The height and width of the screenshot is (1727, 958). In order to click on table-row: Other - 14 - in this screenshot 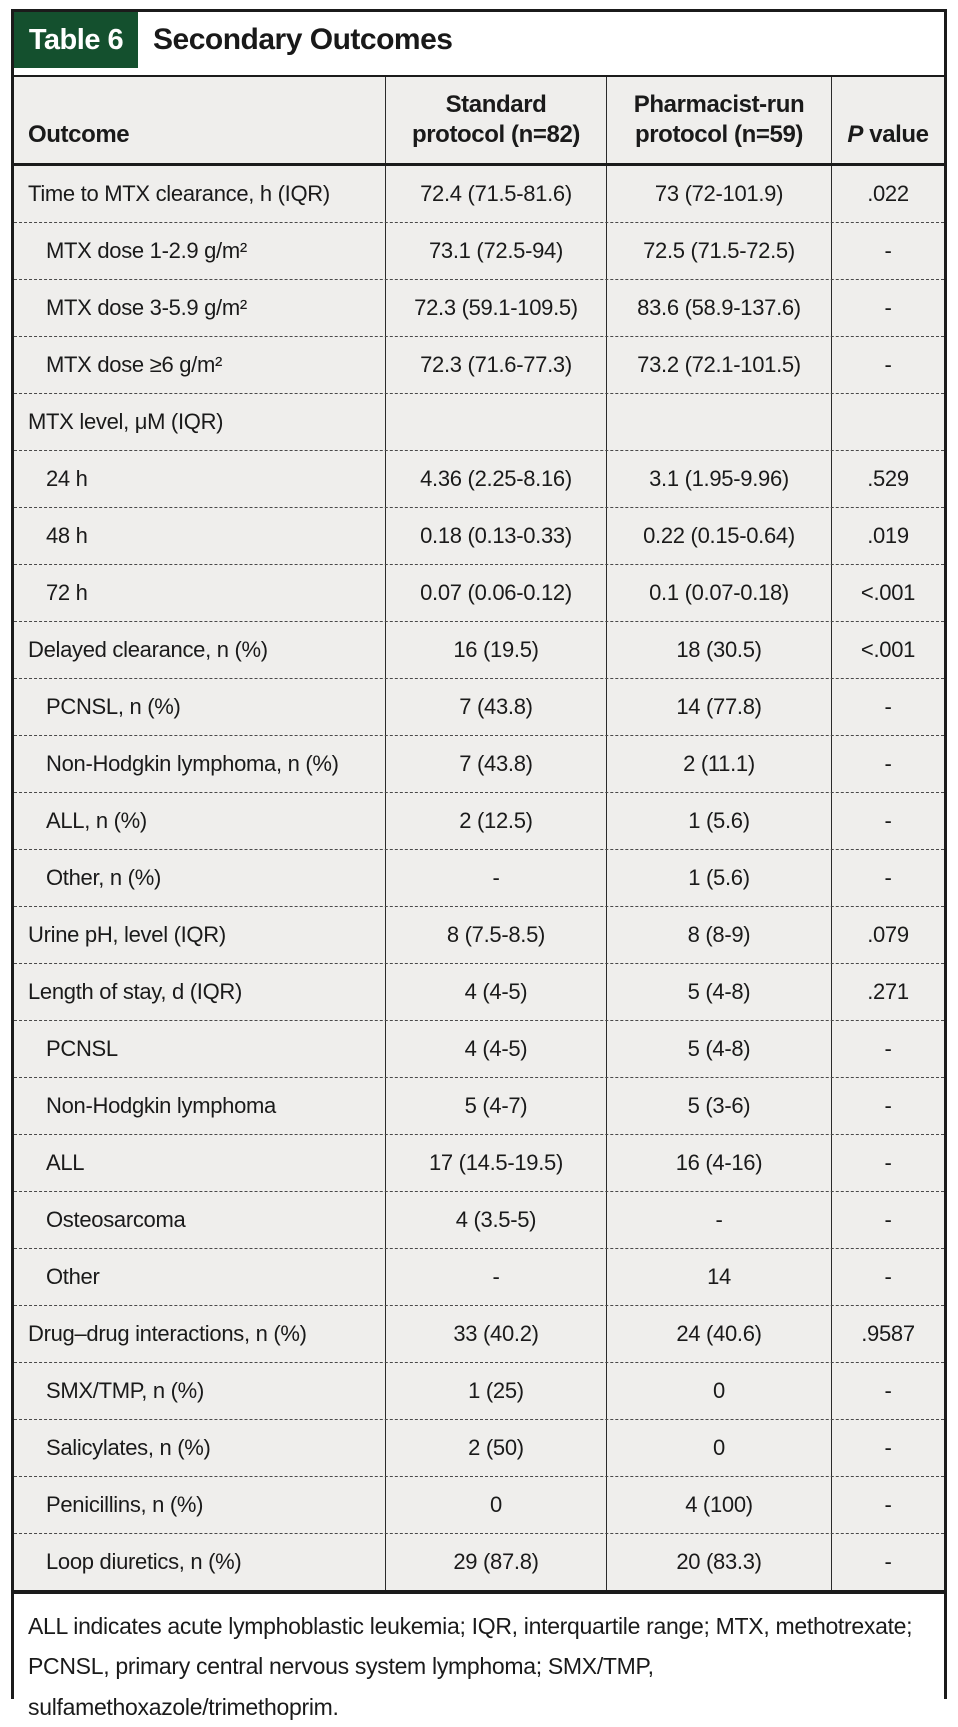, I will do `click(479, 1276)`.